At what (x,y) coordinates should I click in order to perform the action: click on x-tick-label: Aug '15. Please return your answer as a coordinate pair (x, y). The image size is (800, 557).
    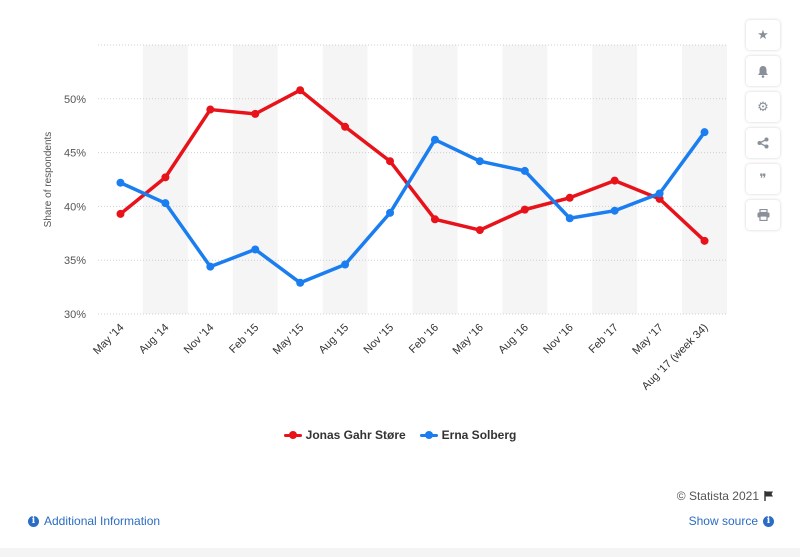
    Looking at the image, I should click on (334, 339).